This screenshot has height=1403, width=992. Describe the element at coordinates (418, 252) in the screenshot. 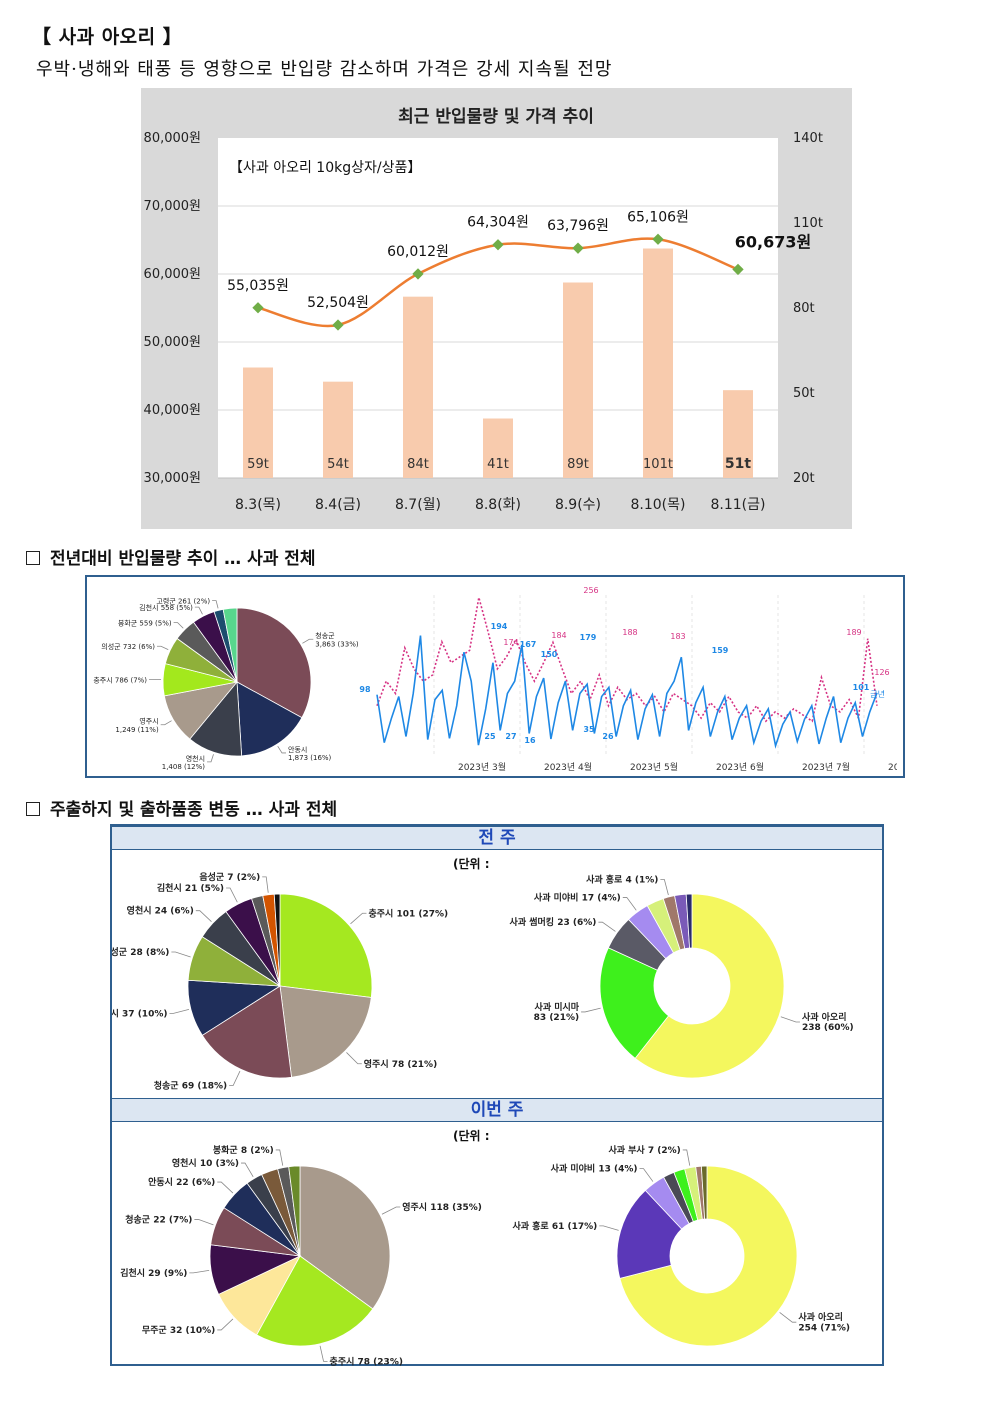

I see `price-label: 60,012원` at that location.